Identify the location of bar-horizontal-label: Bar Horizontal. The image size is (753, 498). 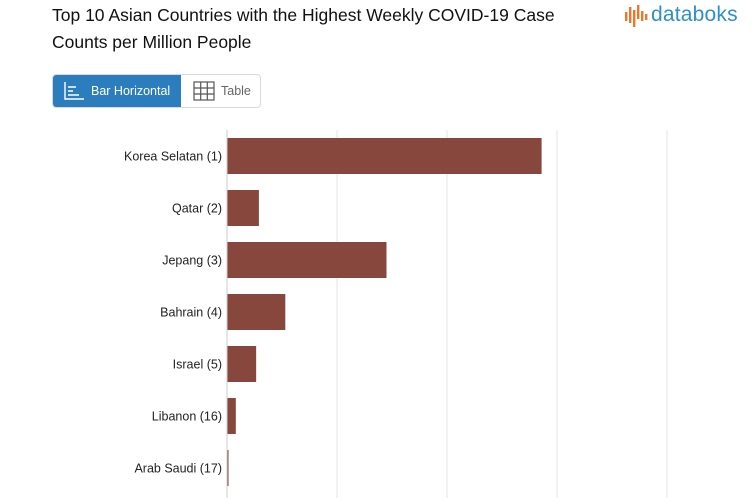
(131, 91).